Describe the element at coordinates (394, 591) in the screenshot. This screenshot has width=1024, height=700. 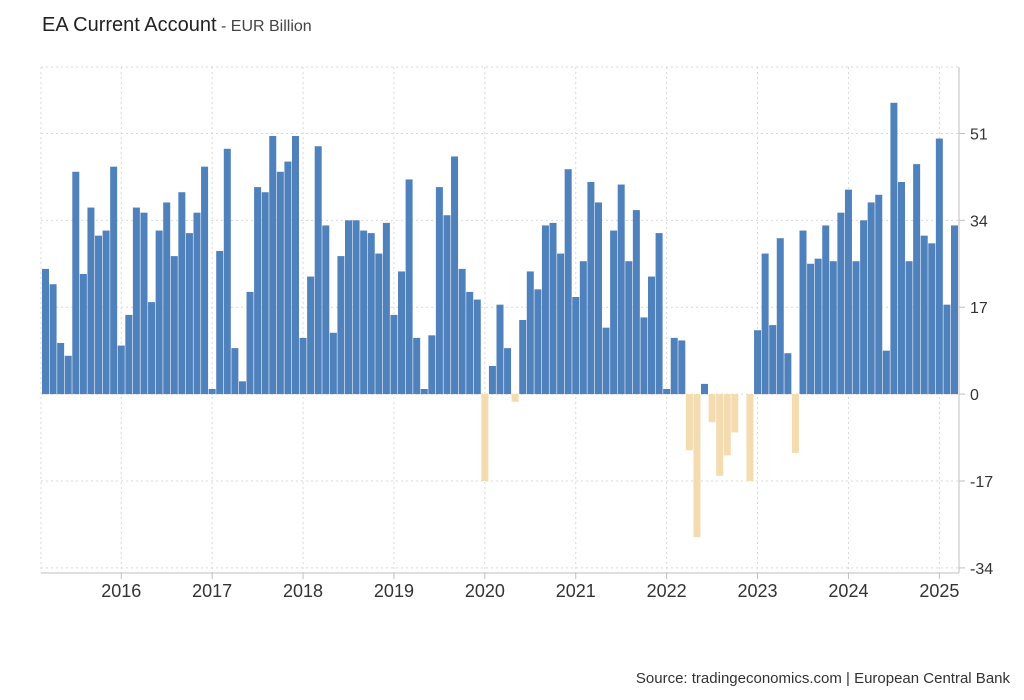
I see `x-tick-label: 2019` at that location.